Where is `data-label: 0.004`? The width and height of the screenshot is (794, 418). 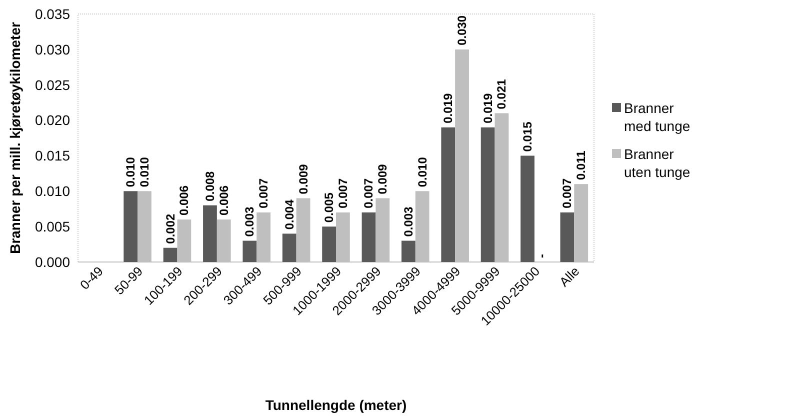
data-label: 0.004 is located at coordinates (289, 214).